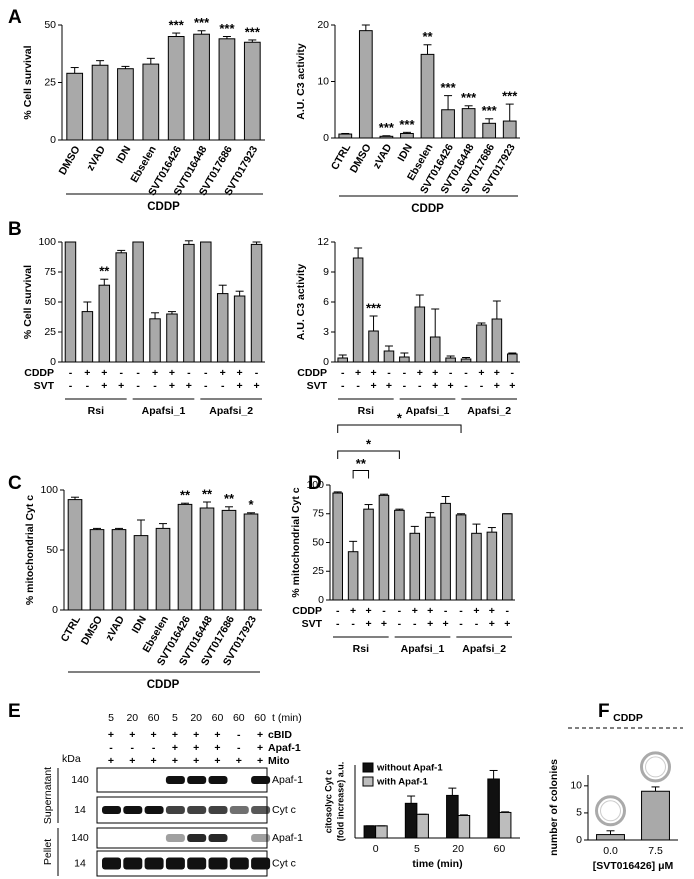 The width and height of the screenshot is (694, 879). Describe the element at coordinates (96, 411) in the screenshot. I see `group-label: Rsi` at that location.